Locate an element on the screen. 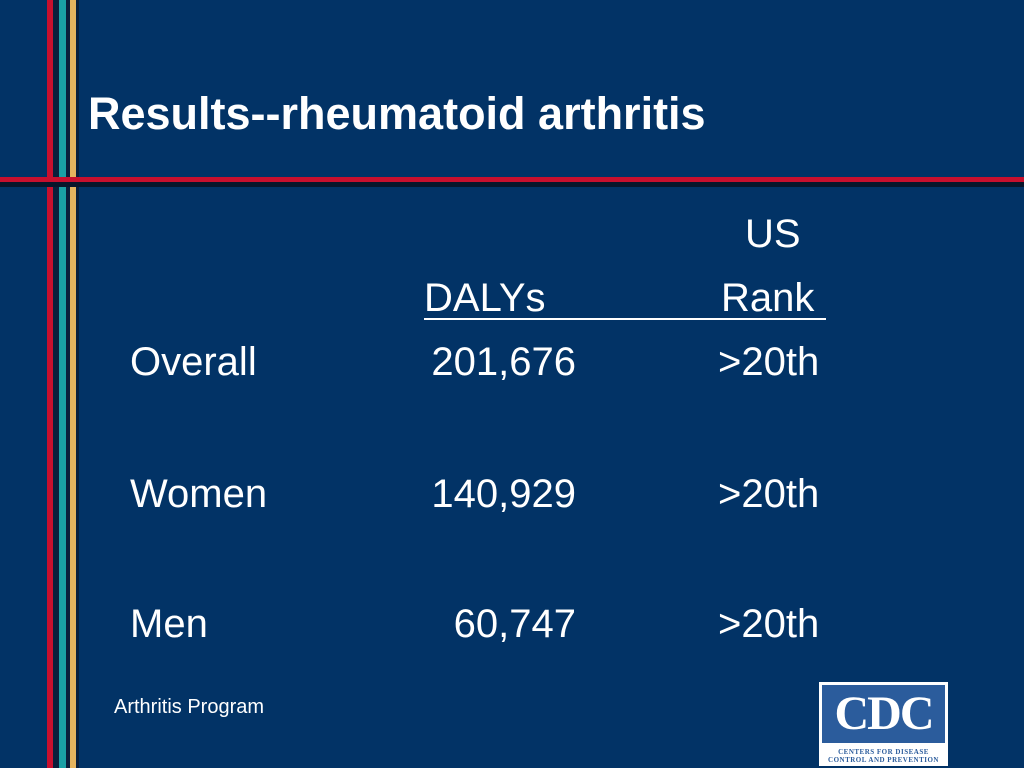 The height and width of the screenshot is (768, 1024). gold-vertical-stripe is located at coordinates (73, 384).